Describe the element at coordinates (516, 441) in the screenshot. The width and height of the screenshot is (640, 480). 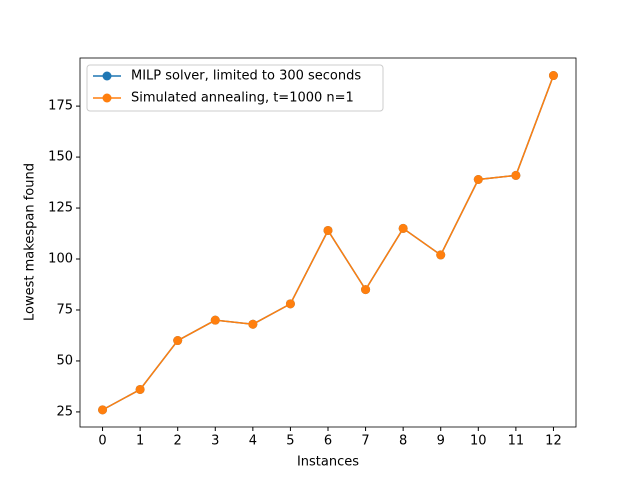
I see `x-tick-label: 11` at that location.